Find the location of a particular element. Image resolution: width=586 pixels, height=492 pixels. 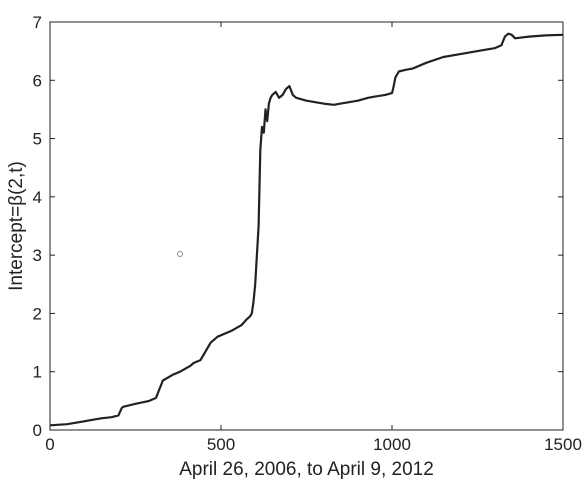

y-tick-label: 7 is located at coordinates (37, 22).